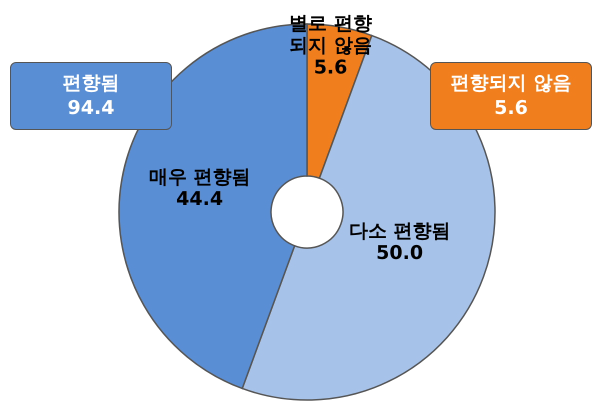 Image resolution: width=604 pixels, height=403 pixels. I want to click on text: 편향되지 않음 5.6, so click(511, 96).